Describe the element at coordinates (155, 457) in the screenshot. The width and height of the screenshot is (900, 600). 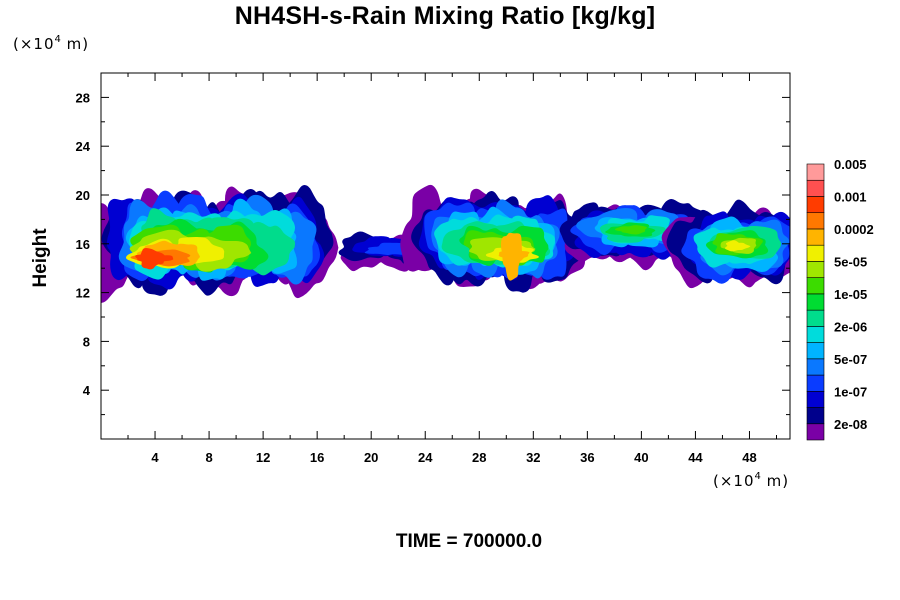
I see `x-tick-label: 4` at that location.